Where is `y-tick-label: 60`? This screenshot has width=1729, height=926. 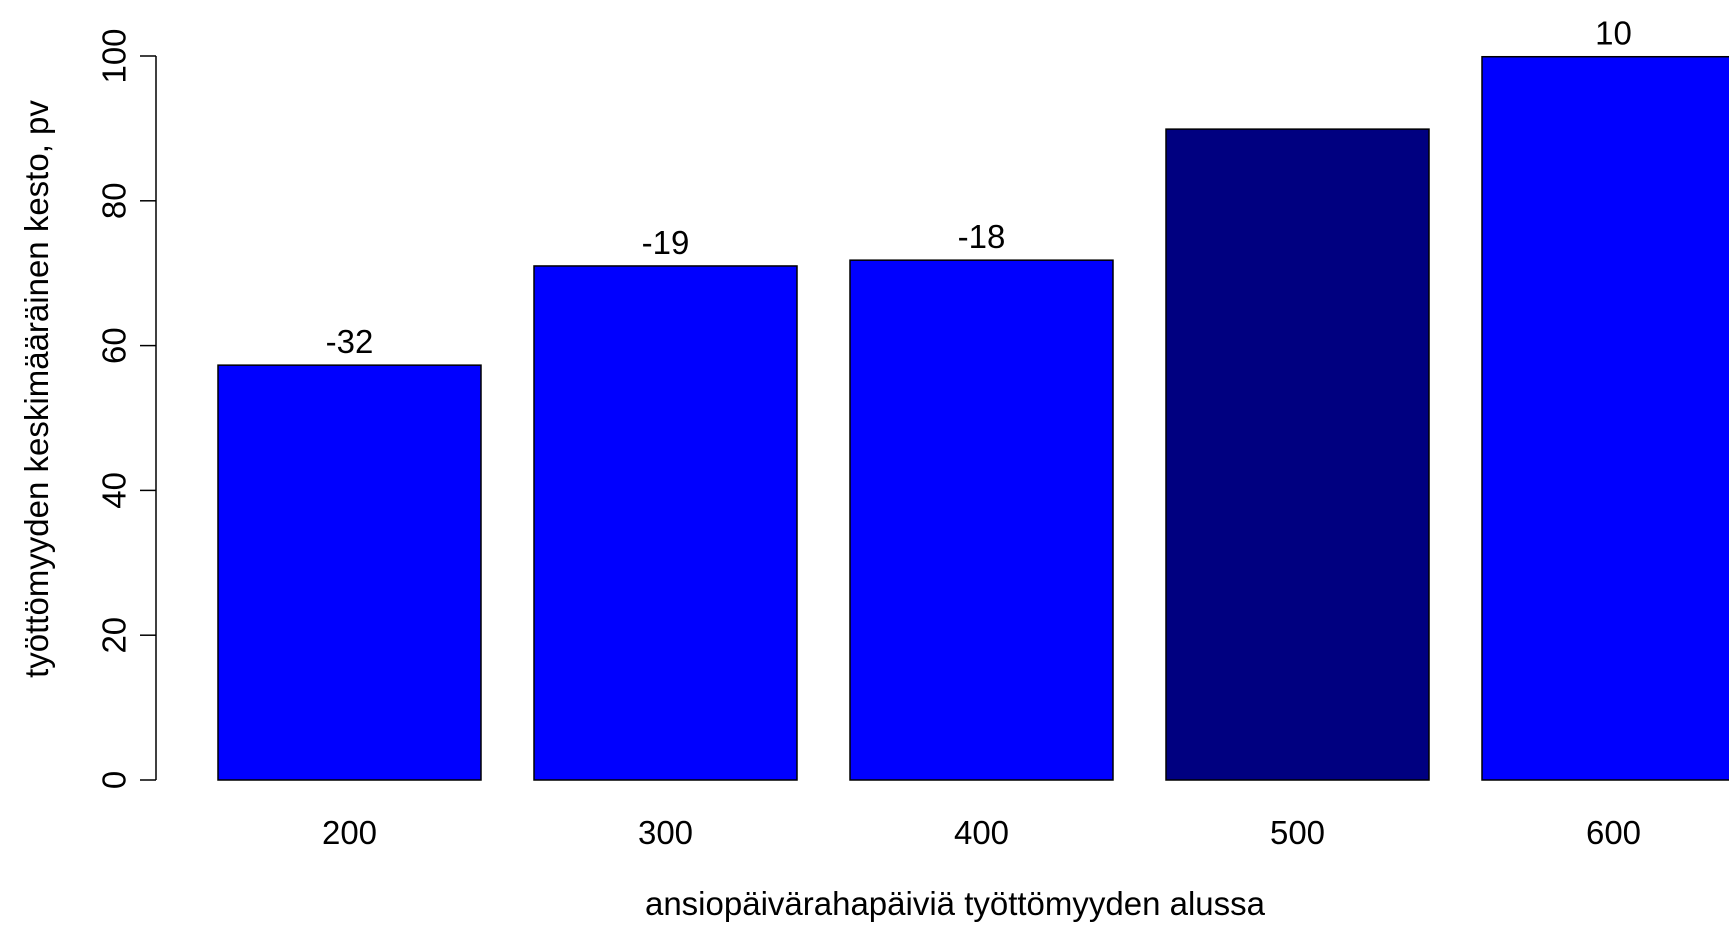
y-tick-label: 60 is located at coordinates (114, 345).